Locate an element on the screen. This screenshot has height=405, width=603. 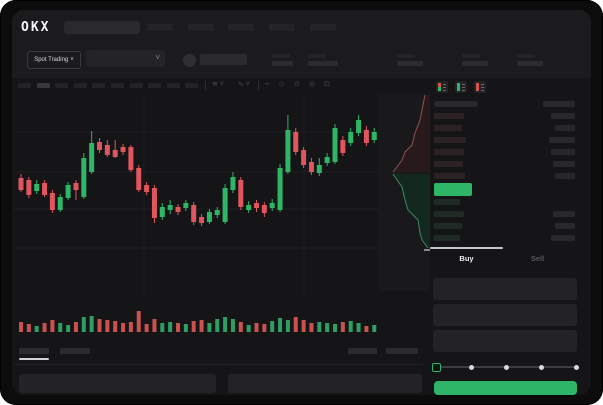
book-asks-icon is located at coordinates (480, 87).